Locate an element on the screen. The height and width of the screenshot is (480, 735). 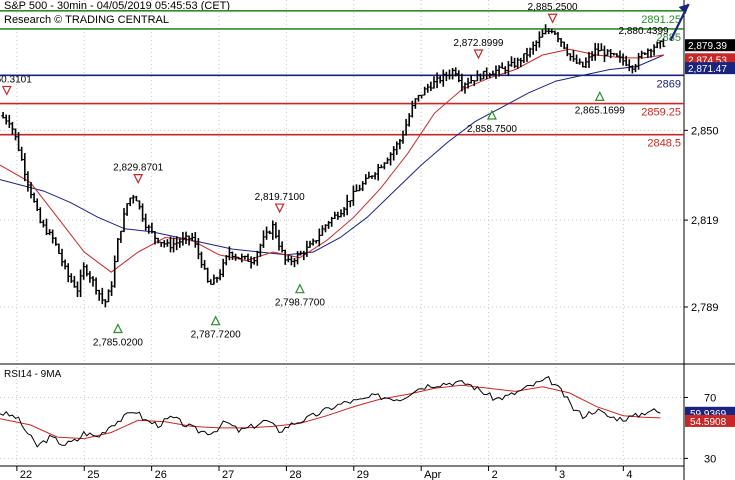
rsi-tag-label: 54.5908 is located at coordinates (708, 422).